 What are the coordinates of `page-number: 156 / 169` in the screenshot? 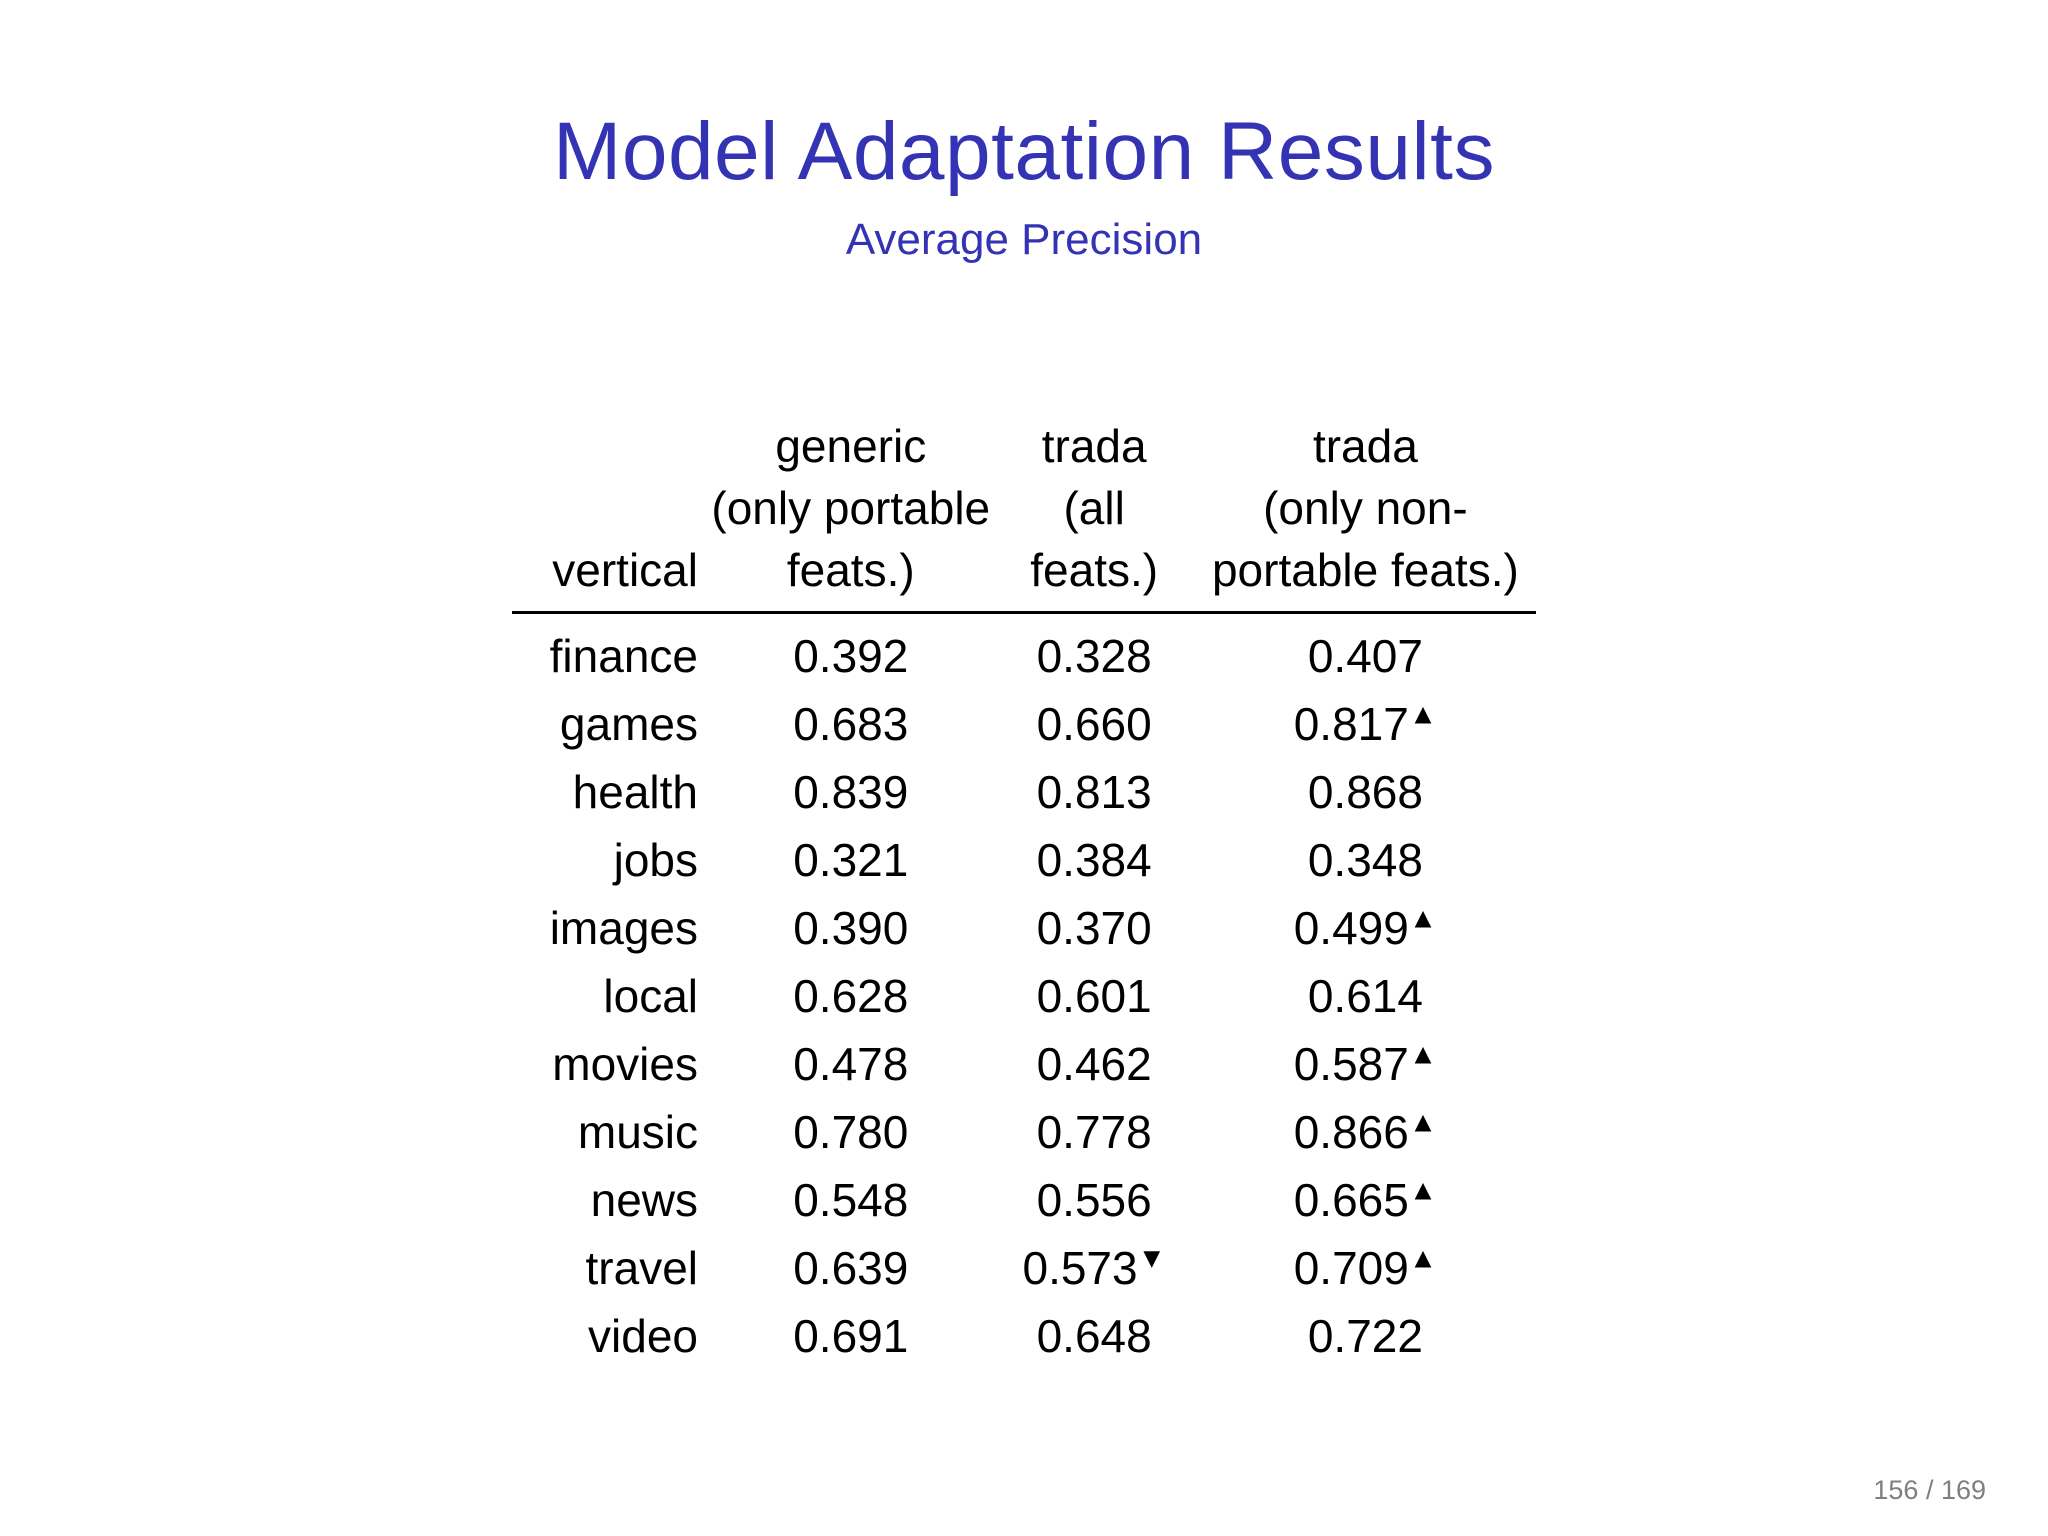 It's located at (1929, 1490).